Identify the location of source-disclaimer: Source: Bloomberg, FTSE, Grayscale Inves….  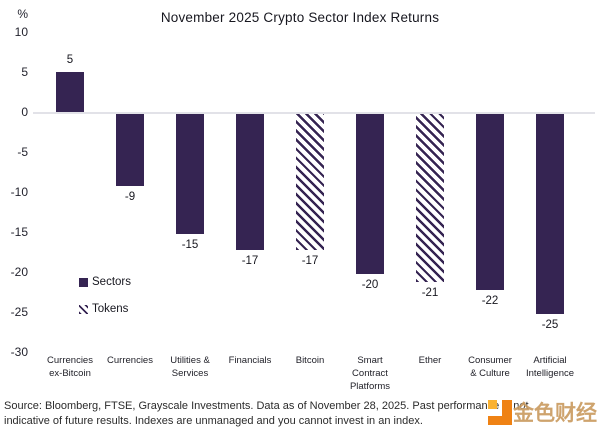
(300, 414).